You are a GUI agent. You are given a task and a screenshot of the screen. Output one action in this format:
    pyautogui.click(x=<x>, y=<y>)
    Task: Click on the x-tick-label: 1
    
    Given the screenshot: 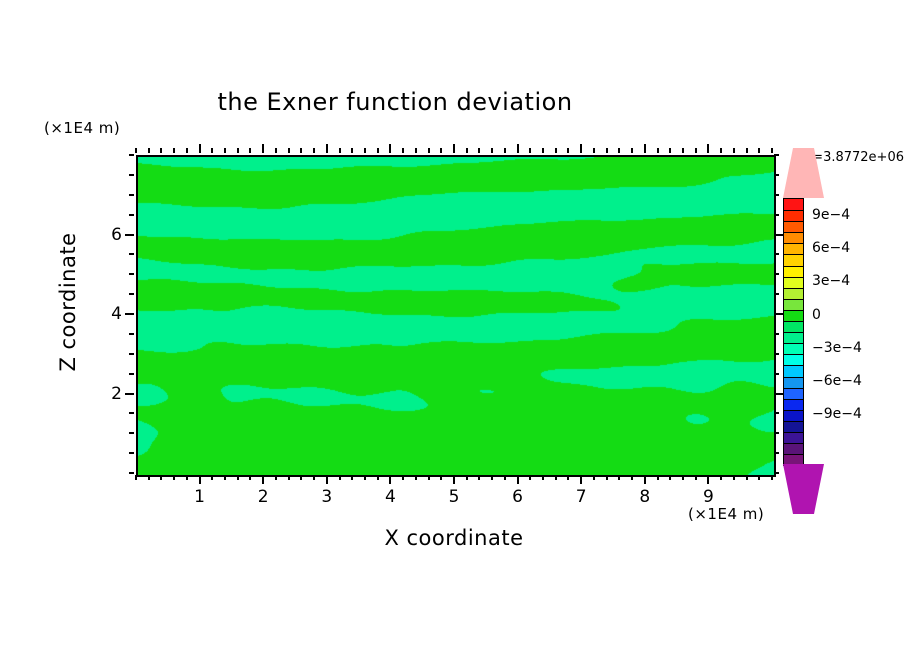 What is the action you would take?
    pyautogui.click(x=200, y=497)
    